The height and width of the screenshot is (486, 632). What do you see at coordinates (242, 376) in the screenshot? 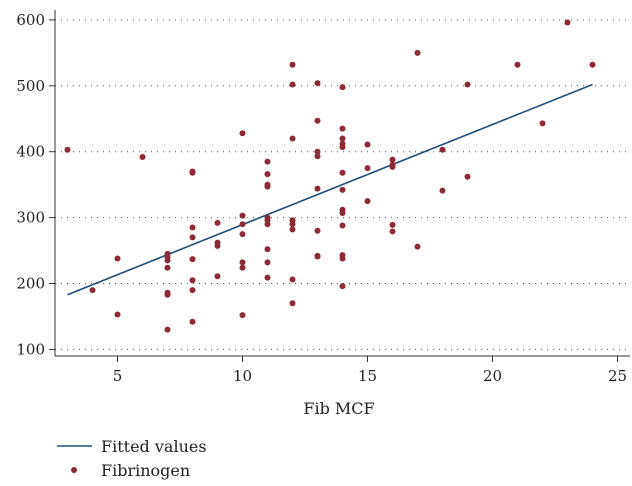
I see `x-tick-label-10: 10` at bounding box center [242, 376].